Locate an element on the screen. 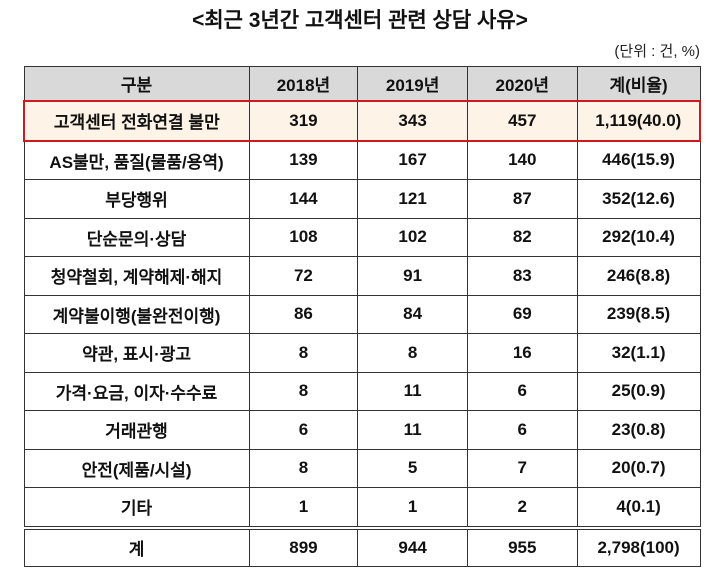 This screenshot has height=583, width=720. cell-2020: 2 is located at coordinates (522, 507).